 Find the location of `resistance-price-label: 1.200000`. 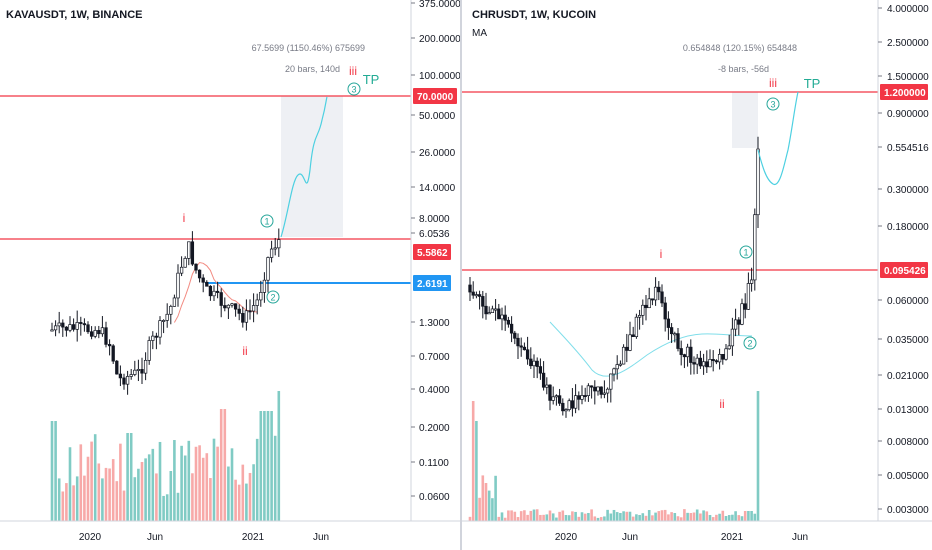

resistance-price-label: 1.200000 is located at coordinates (905, 93).